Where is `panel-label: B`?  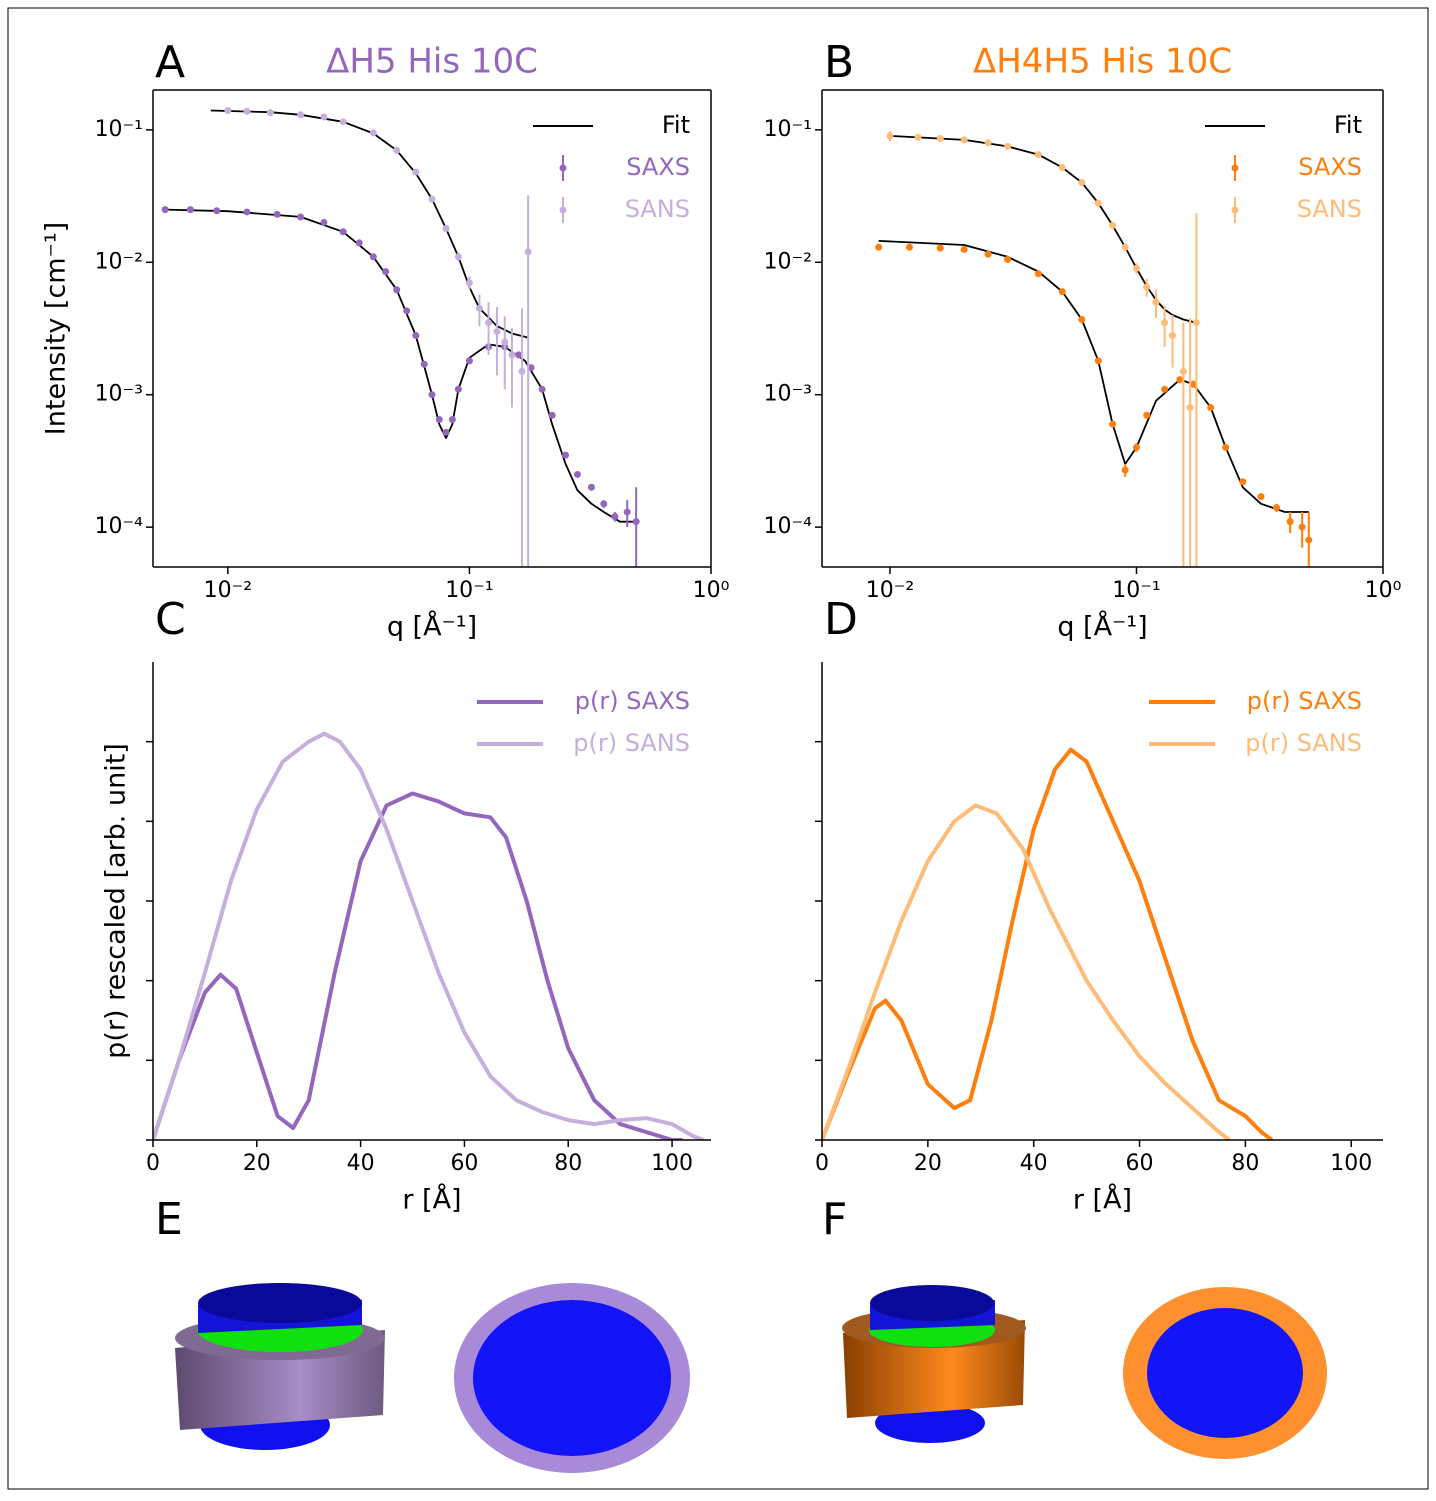
panel-label: B is located at coordinates (839, 62).